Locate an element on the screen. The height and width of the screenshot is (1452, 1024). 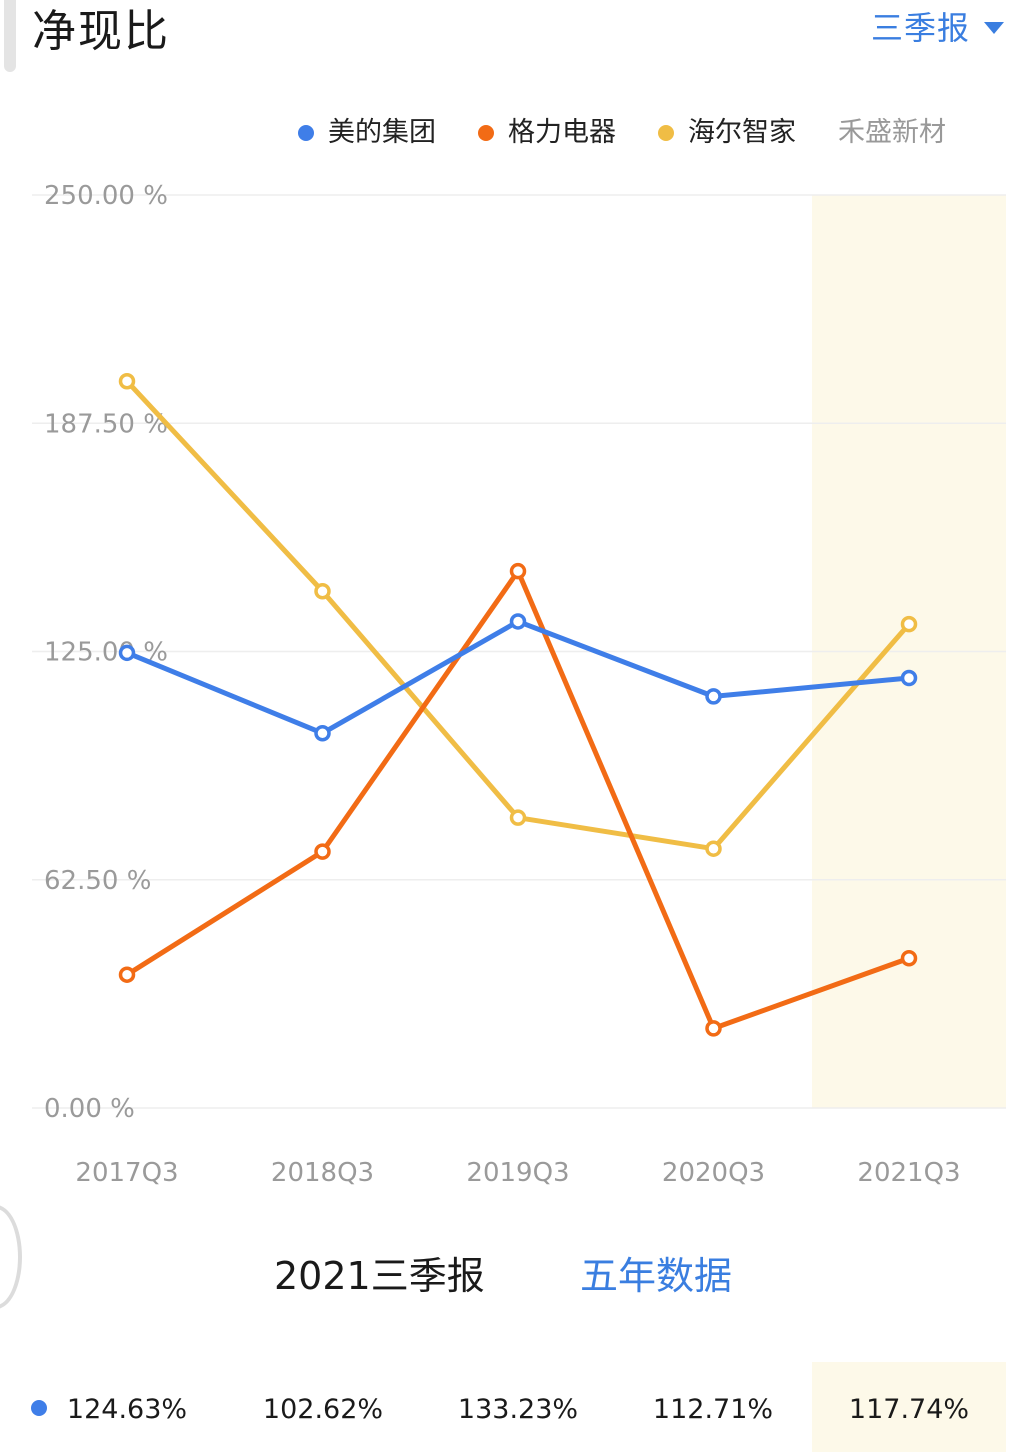
left-edge-handle is located at coordinates (11, 1257).